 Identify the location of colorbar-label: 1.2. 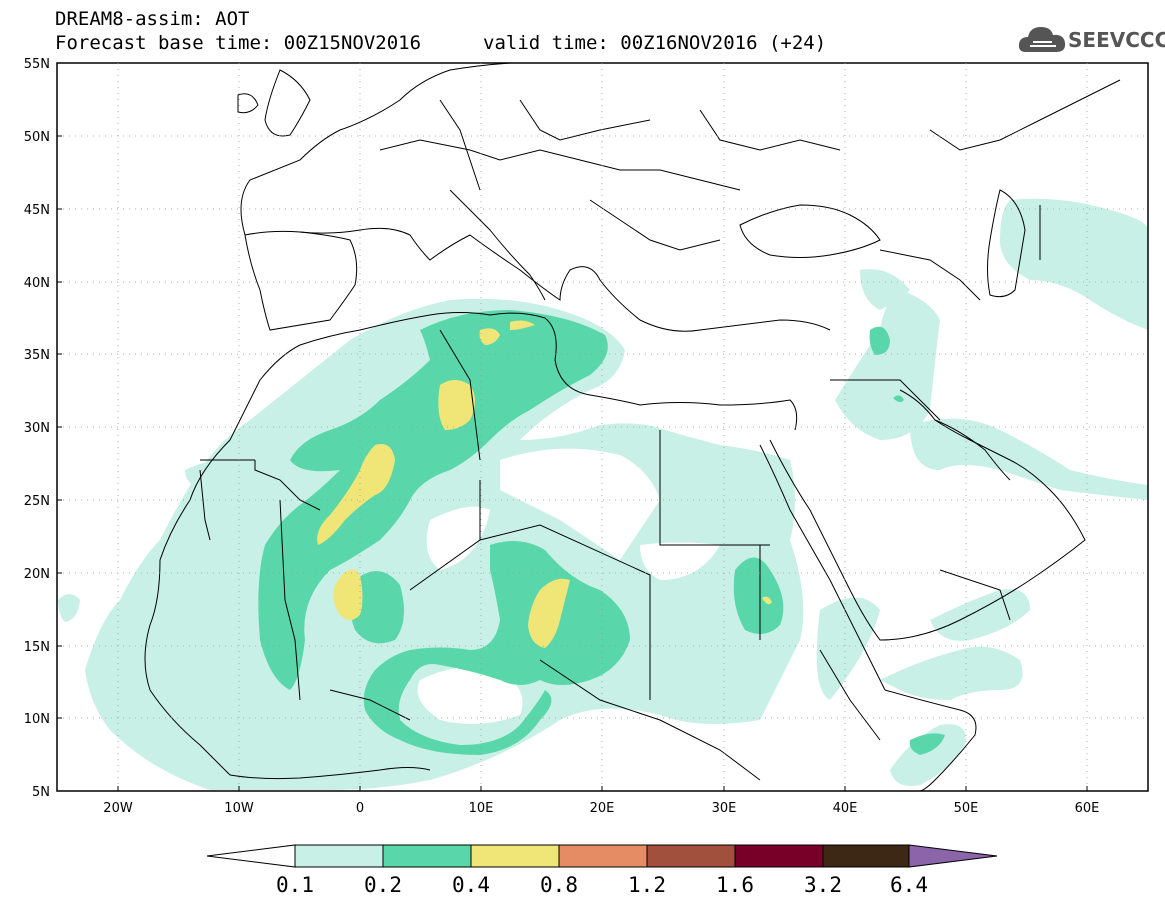
(647, 885).